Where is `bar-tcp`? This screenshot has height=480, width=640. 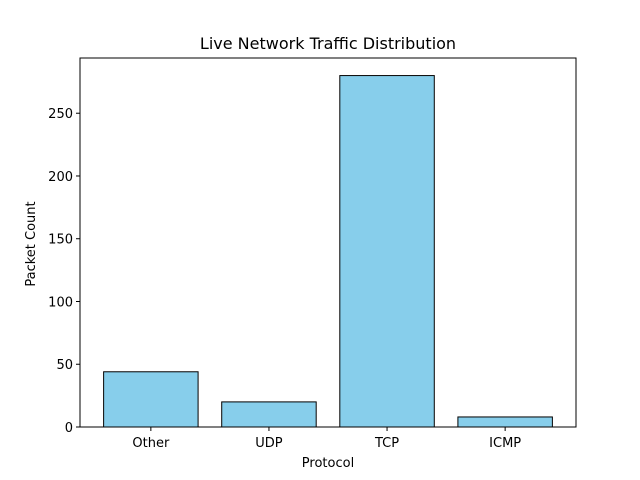 bar-tcp is located at coordinates (387, 251).